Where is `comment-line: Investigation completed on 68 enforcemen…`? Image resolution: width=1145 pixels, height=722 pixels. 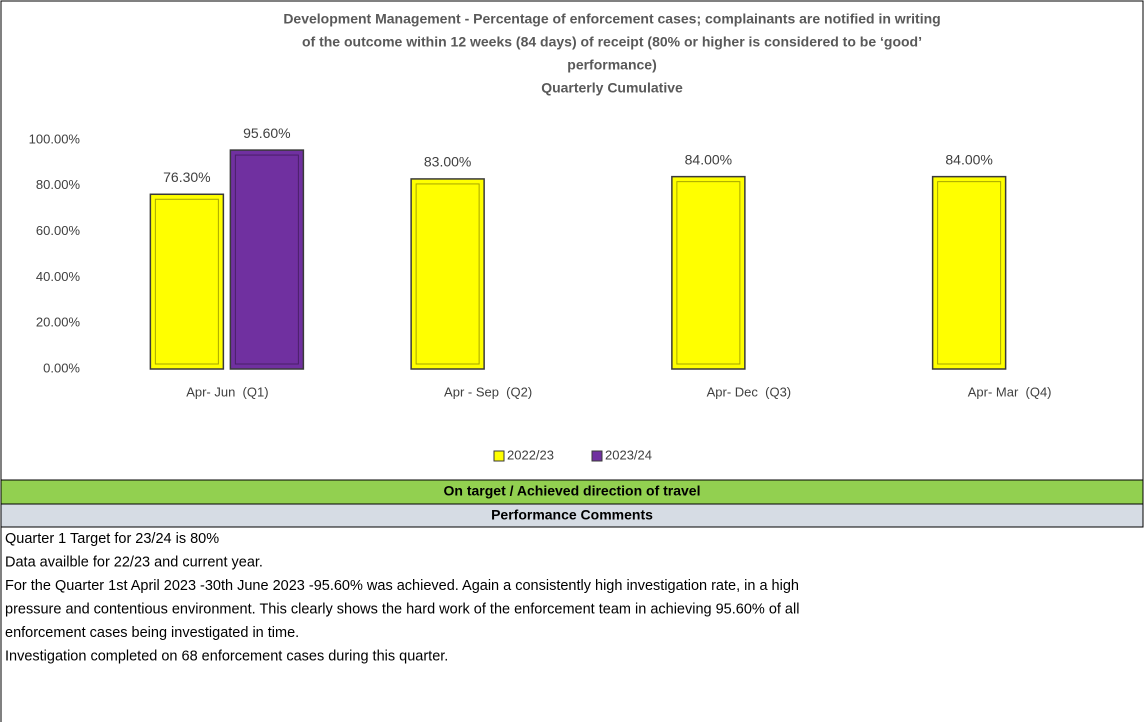
comment-line: Investigation completed on 68 enforcemen… is located at coordinates (226, 656).